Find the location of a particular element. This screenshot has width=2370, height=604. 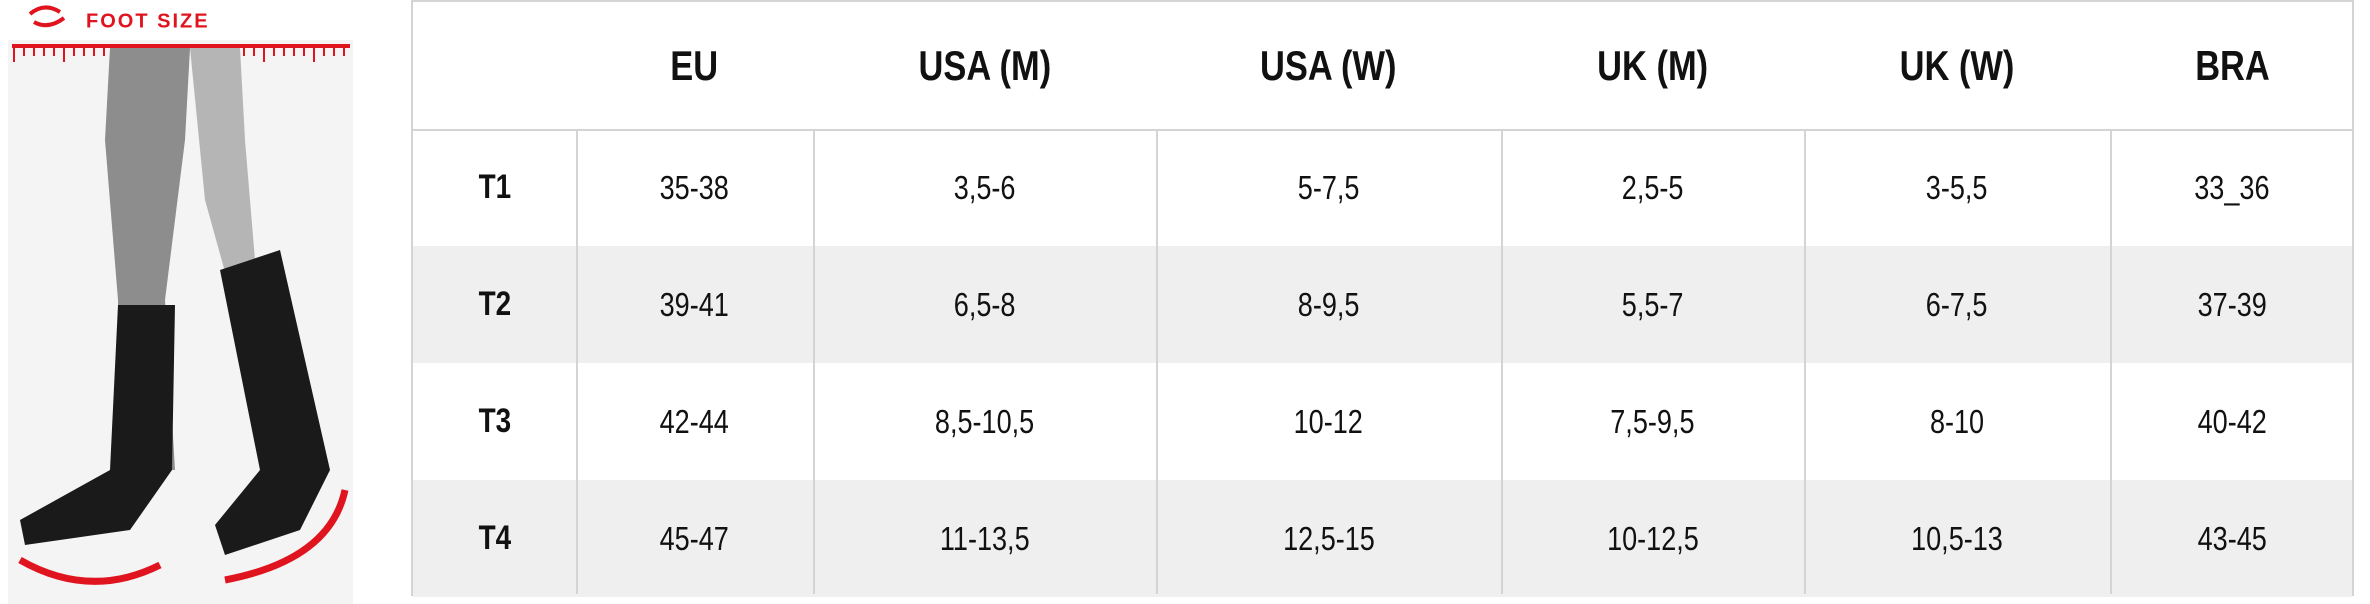

text: 8-9,5 is located at coordinates (1328, 304).